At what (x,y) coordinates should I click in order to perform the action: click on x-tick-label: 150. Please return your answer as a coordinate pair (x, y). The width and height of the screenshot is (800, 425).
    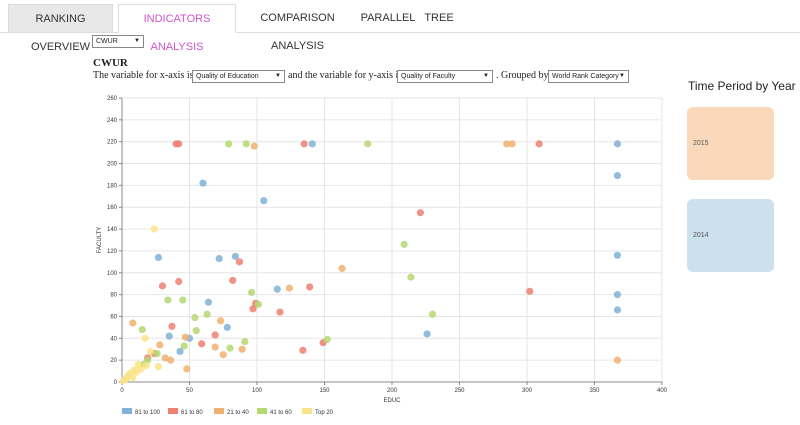
    Looking at the image, I should click on (324, 391).